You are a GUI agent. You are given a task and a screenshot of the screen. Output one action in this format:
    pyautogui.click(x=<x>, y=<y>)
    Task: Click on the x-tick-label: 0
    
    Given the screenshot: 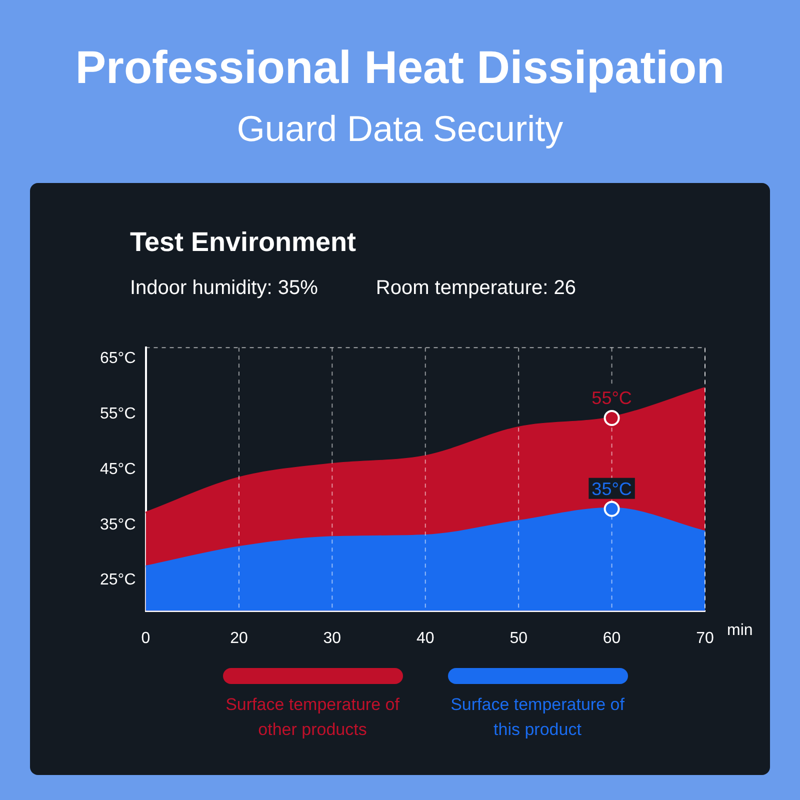 What is the action you would take?
    pyautogui.click(x=145, y=638)
    